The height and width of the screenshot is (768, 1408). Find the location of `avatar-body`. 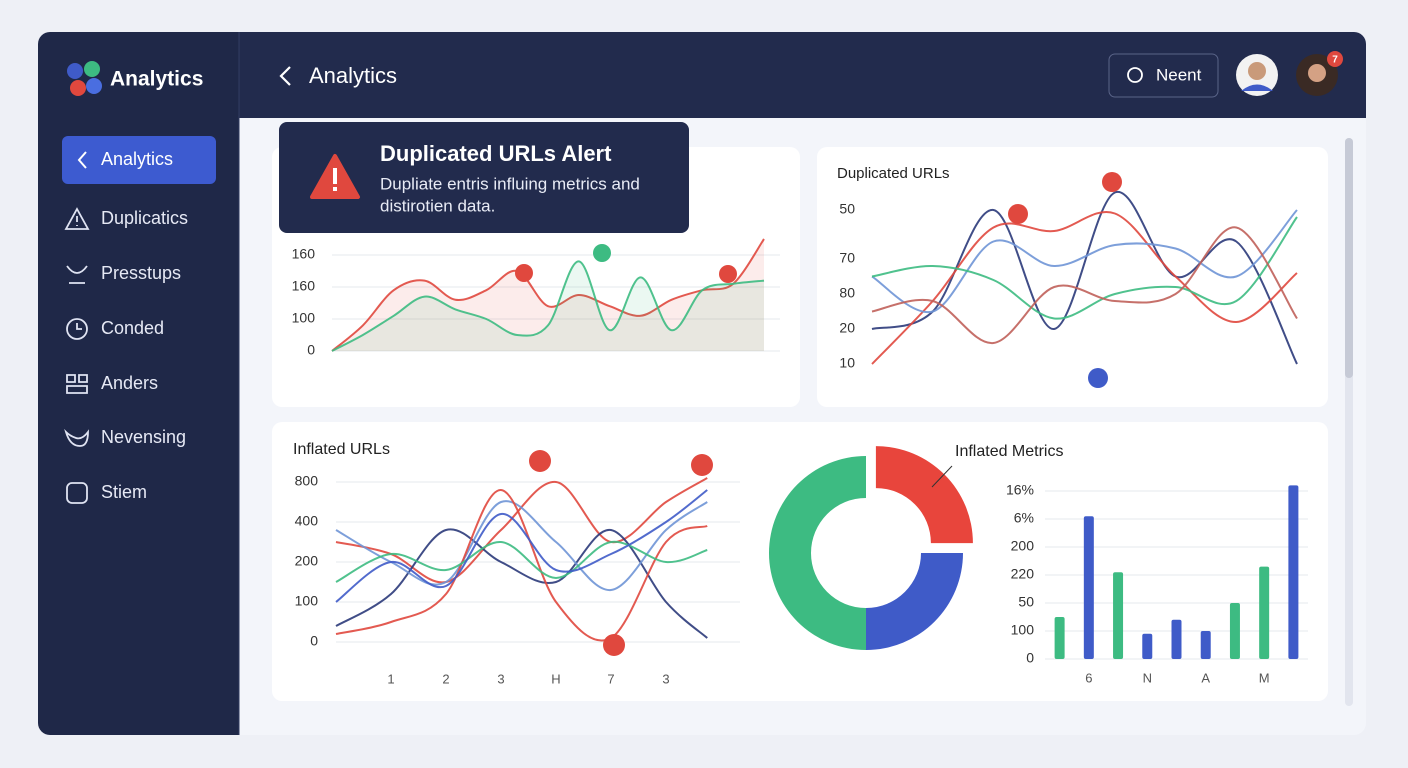

avatar-body is located at coordinates (1257, 87).